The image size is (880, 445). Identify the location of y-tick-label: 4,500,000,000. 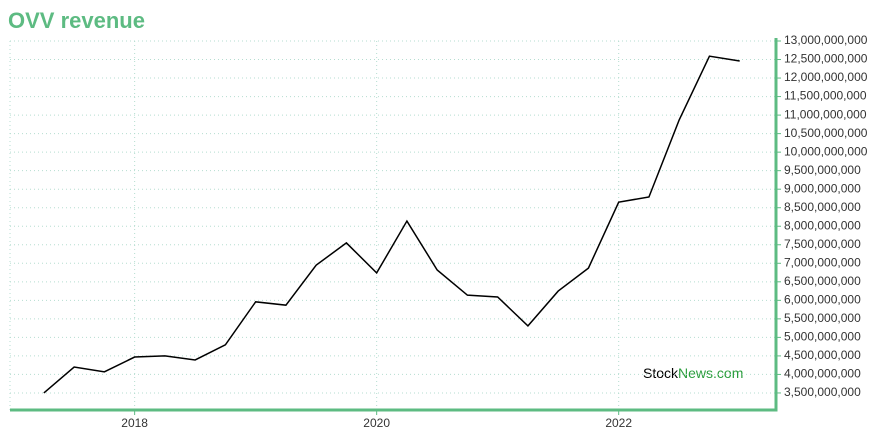
(822, 355).